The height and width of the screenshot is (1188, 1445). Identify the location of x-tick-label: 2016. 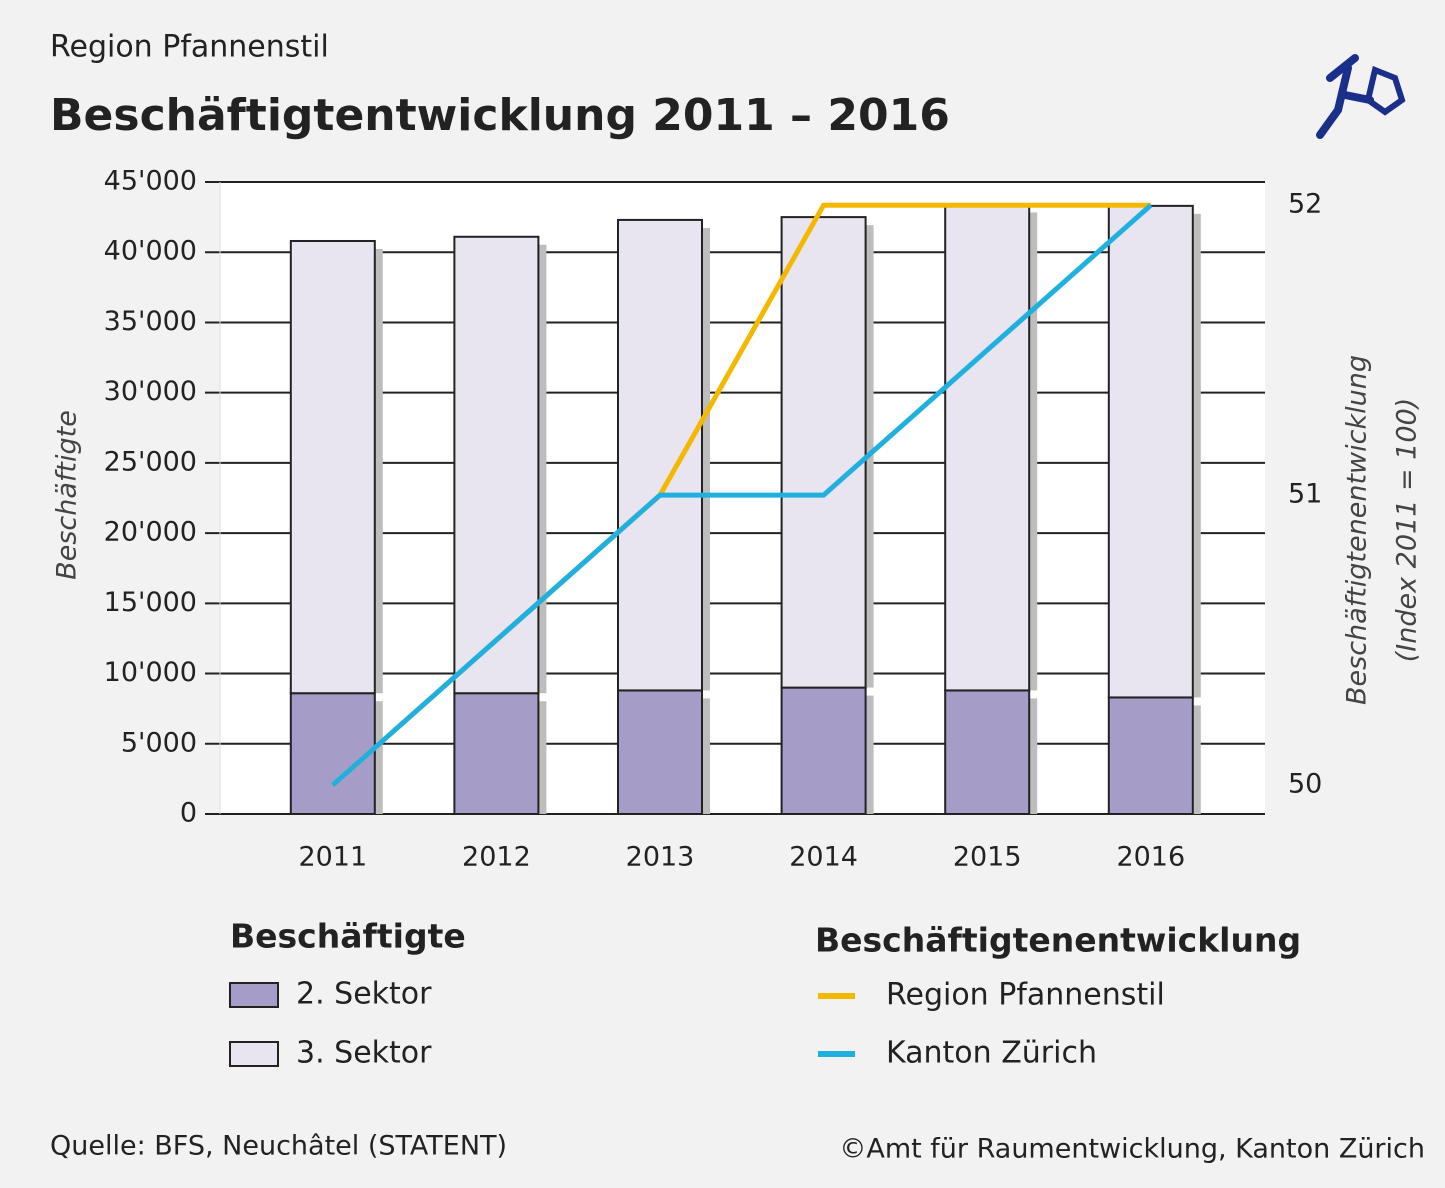
(1150, 857).